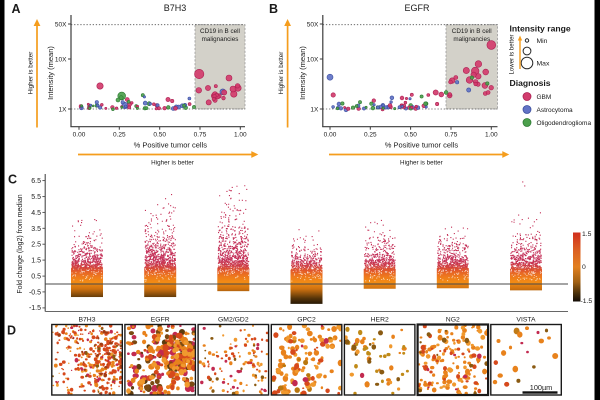  What do you see at coordinates (11, 331) in the screenshot?
I see `svg-text: D` at bounding box center [11, 331].